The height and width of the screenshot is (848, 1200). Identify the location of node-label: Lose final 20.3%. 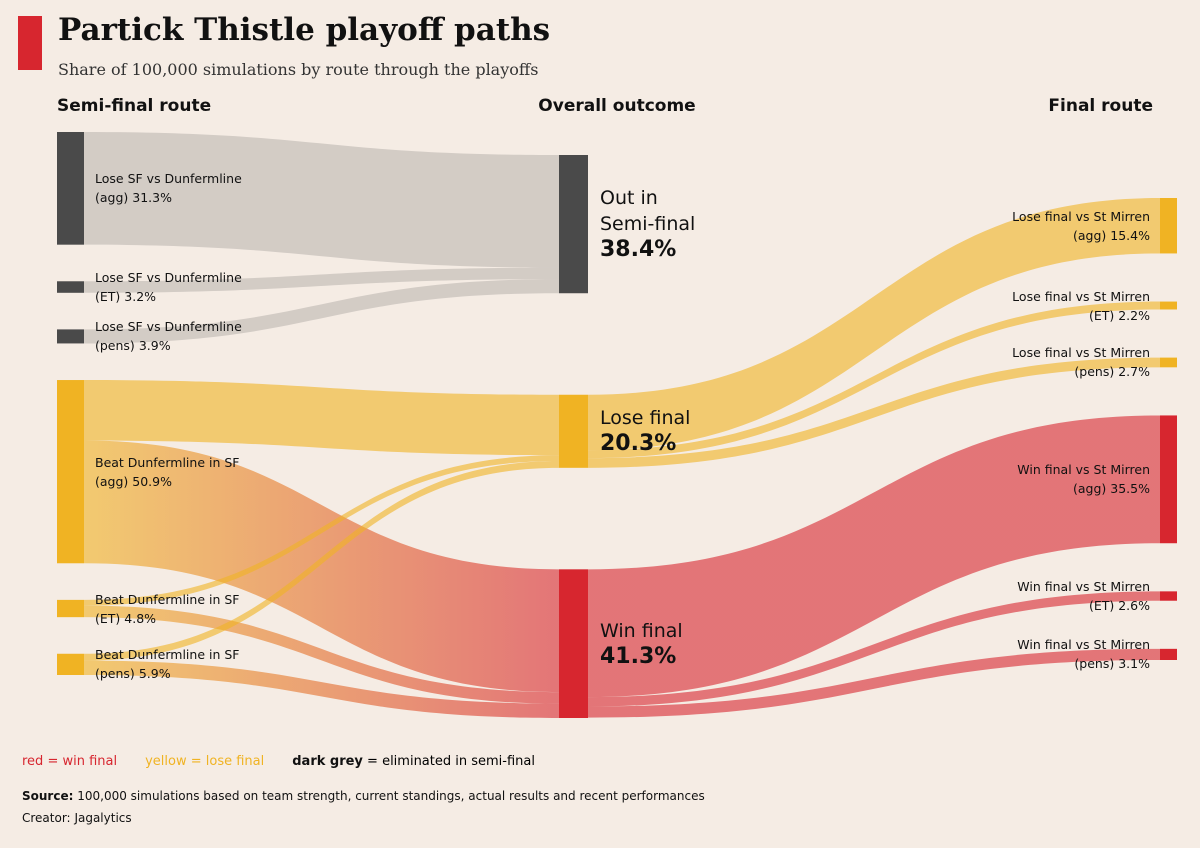
(655, 431).